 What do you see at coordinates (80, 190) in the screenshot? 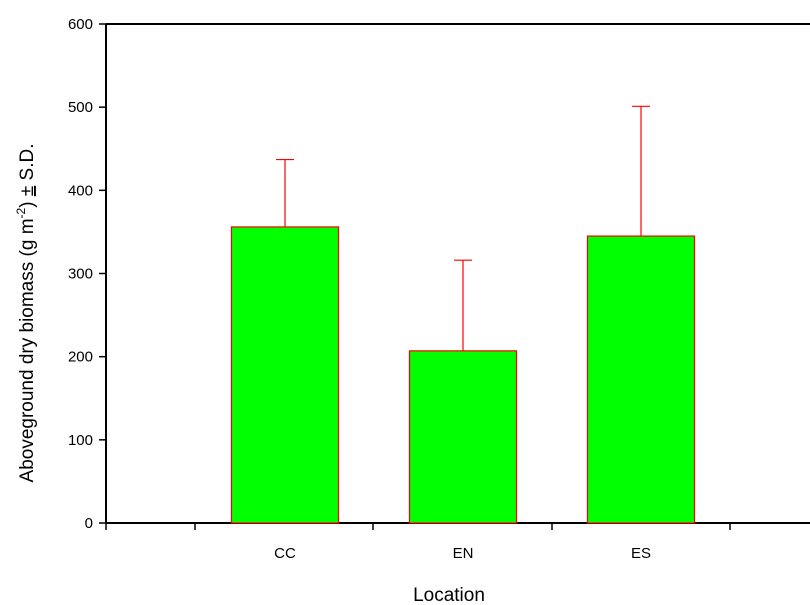
I see `y-tick-label: 400` at bounding box center [80, 190].